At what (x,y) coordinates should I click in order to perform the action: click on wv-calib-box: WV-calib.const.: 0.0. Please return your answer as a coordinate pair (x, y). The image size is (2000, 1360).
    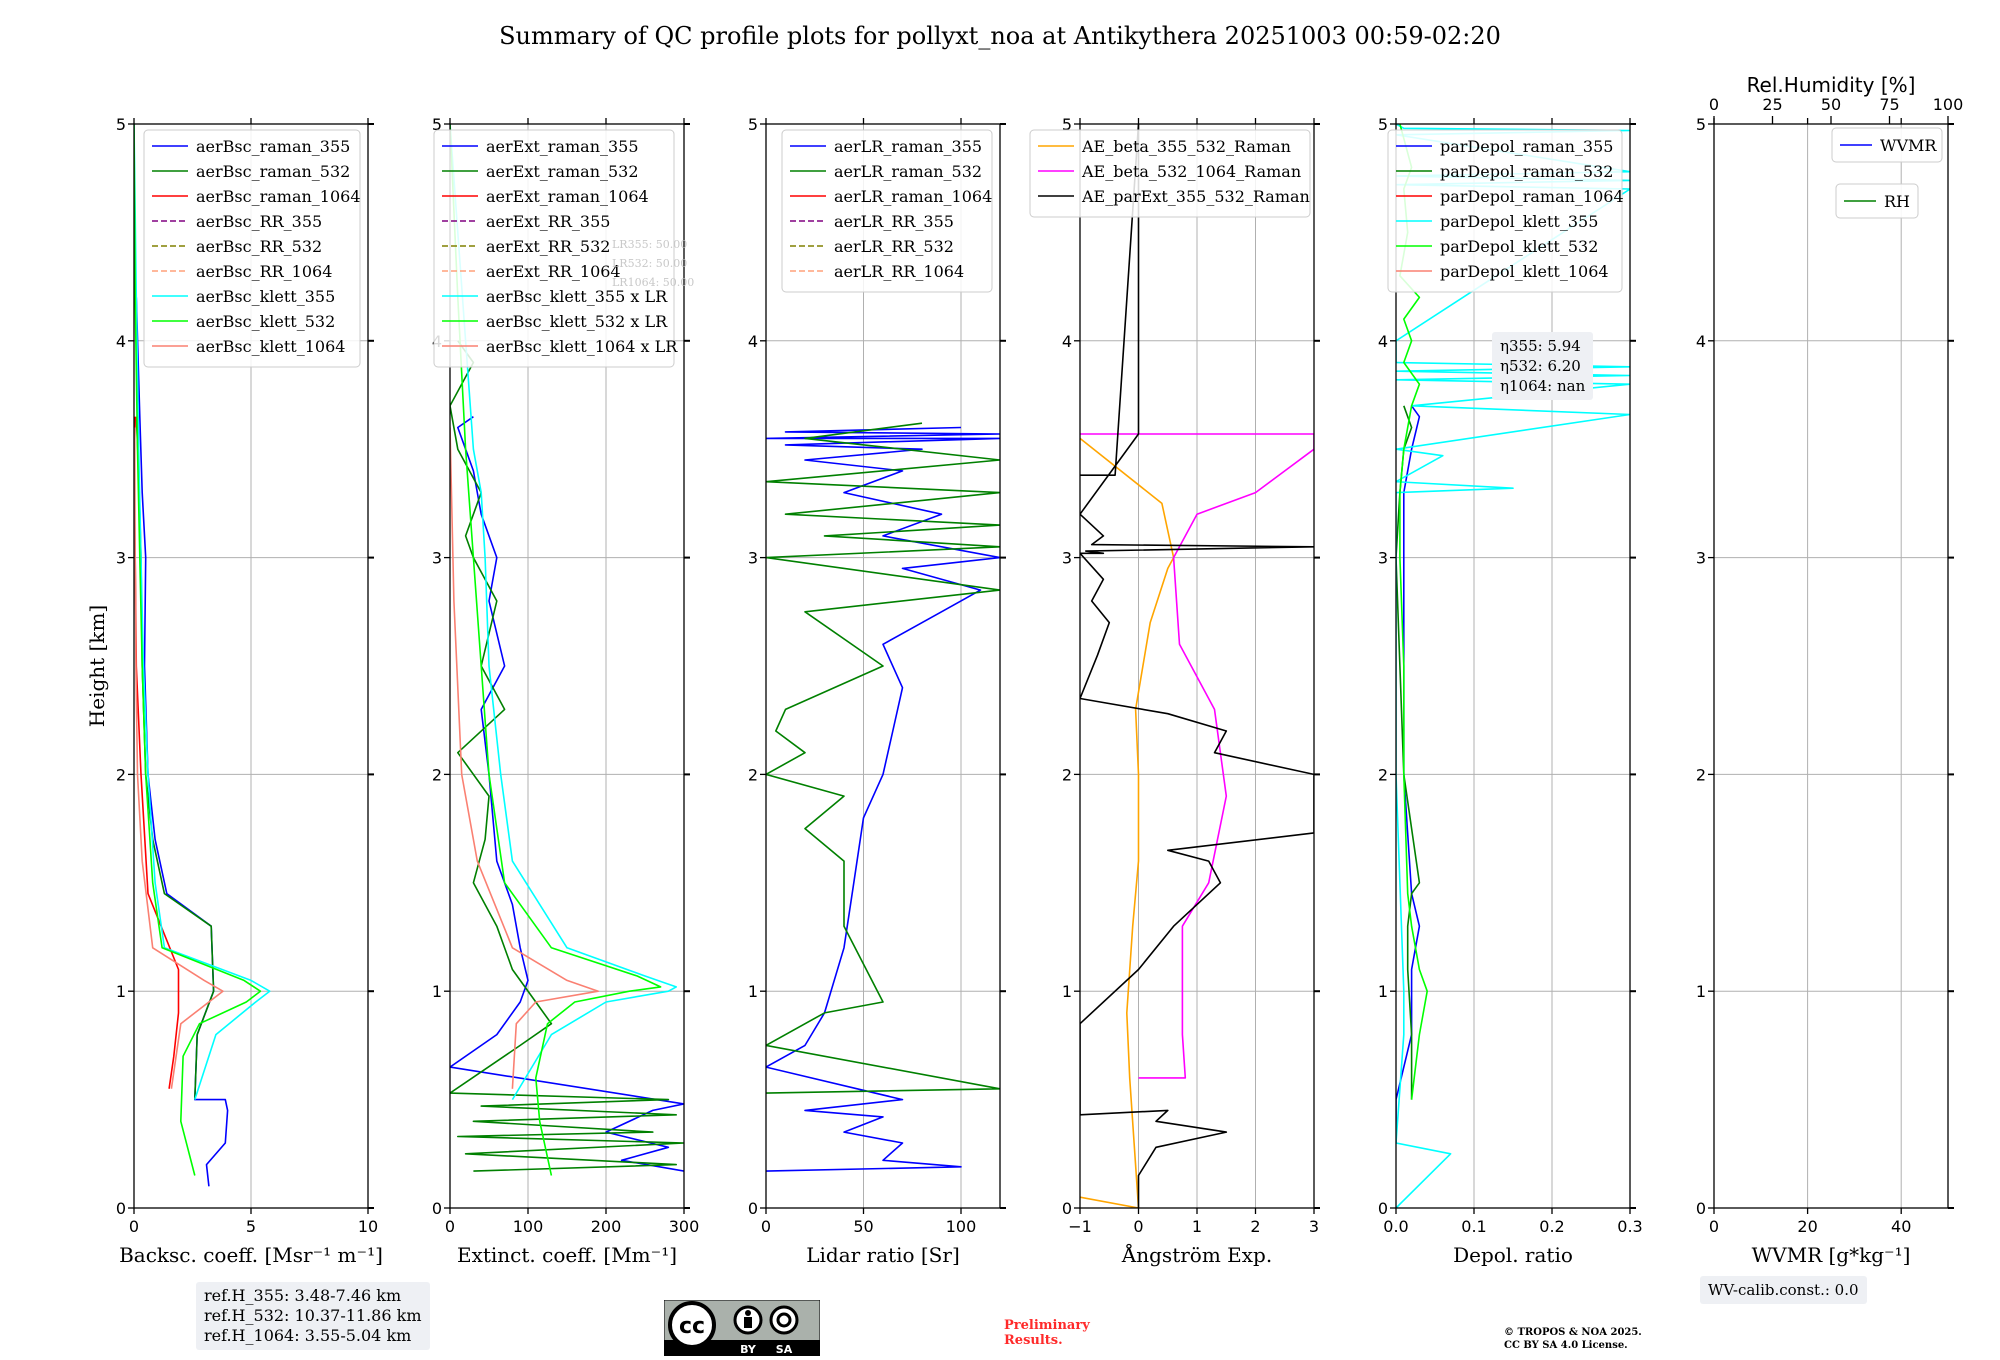
    Looking at the image, I should click on (1783, 1290).